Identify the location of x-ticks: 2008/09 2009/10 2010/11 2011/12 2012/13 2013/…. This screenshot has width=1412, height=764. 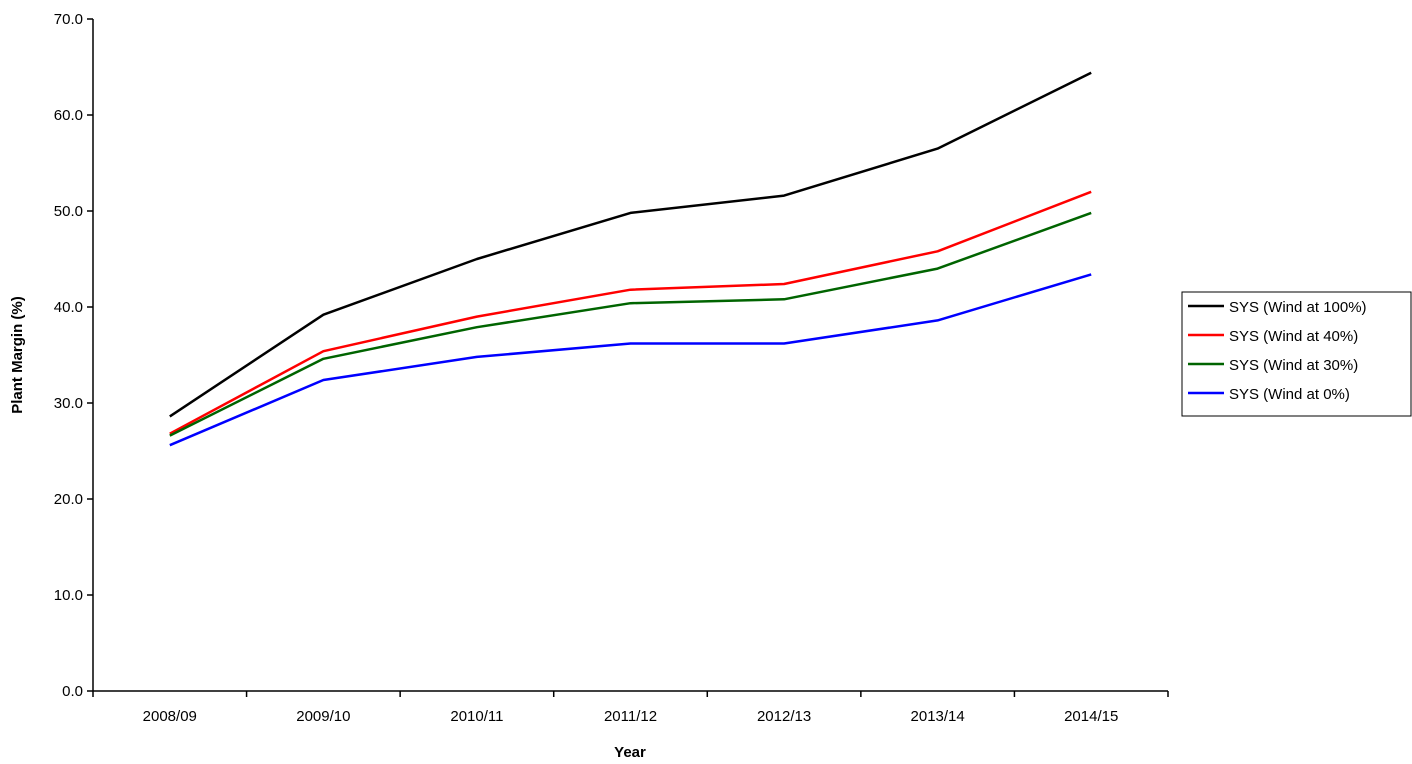
(630, 708).